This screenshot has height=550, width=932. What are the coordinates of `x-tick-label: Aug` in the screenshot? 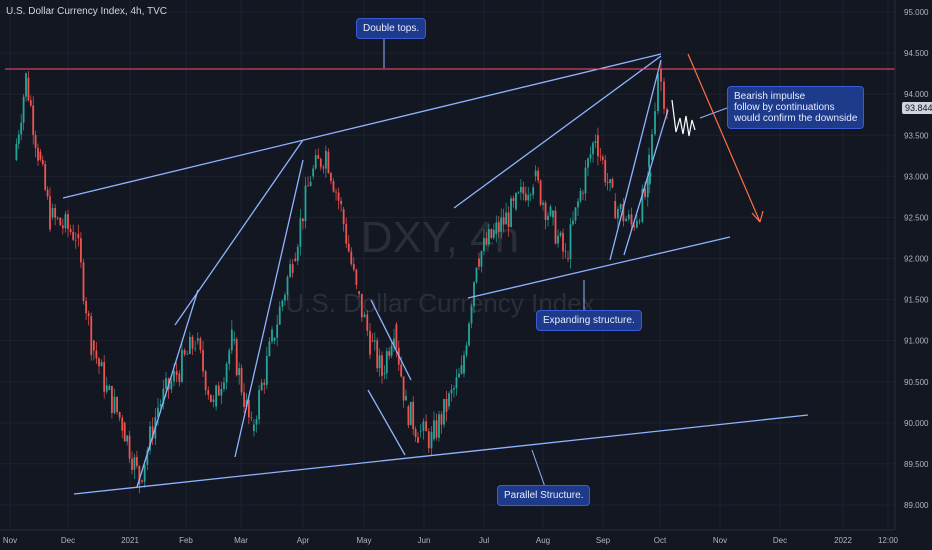 It's located at (543, 540).